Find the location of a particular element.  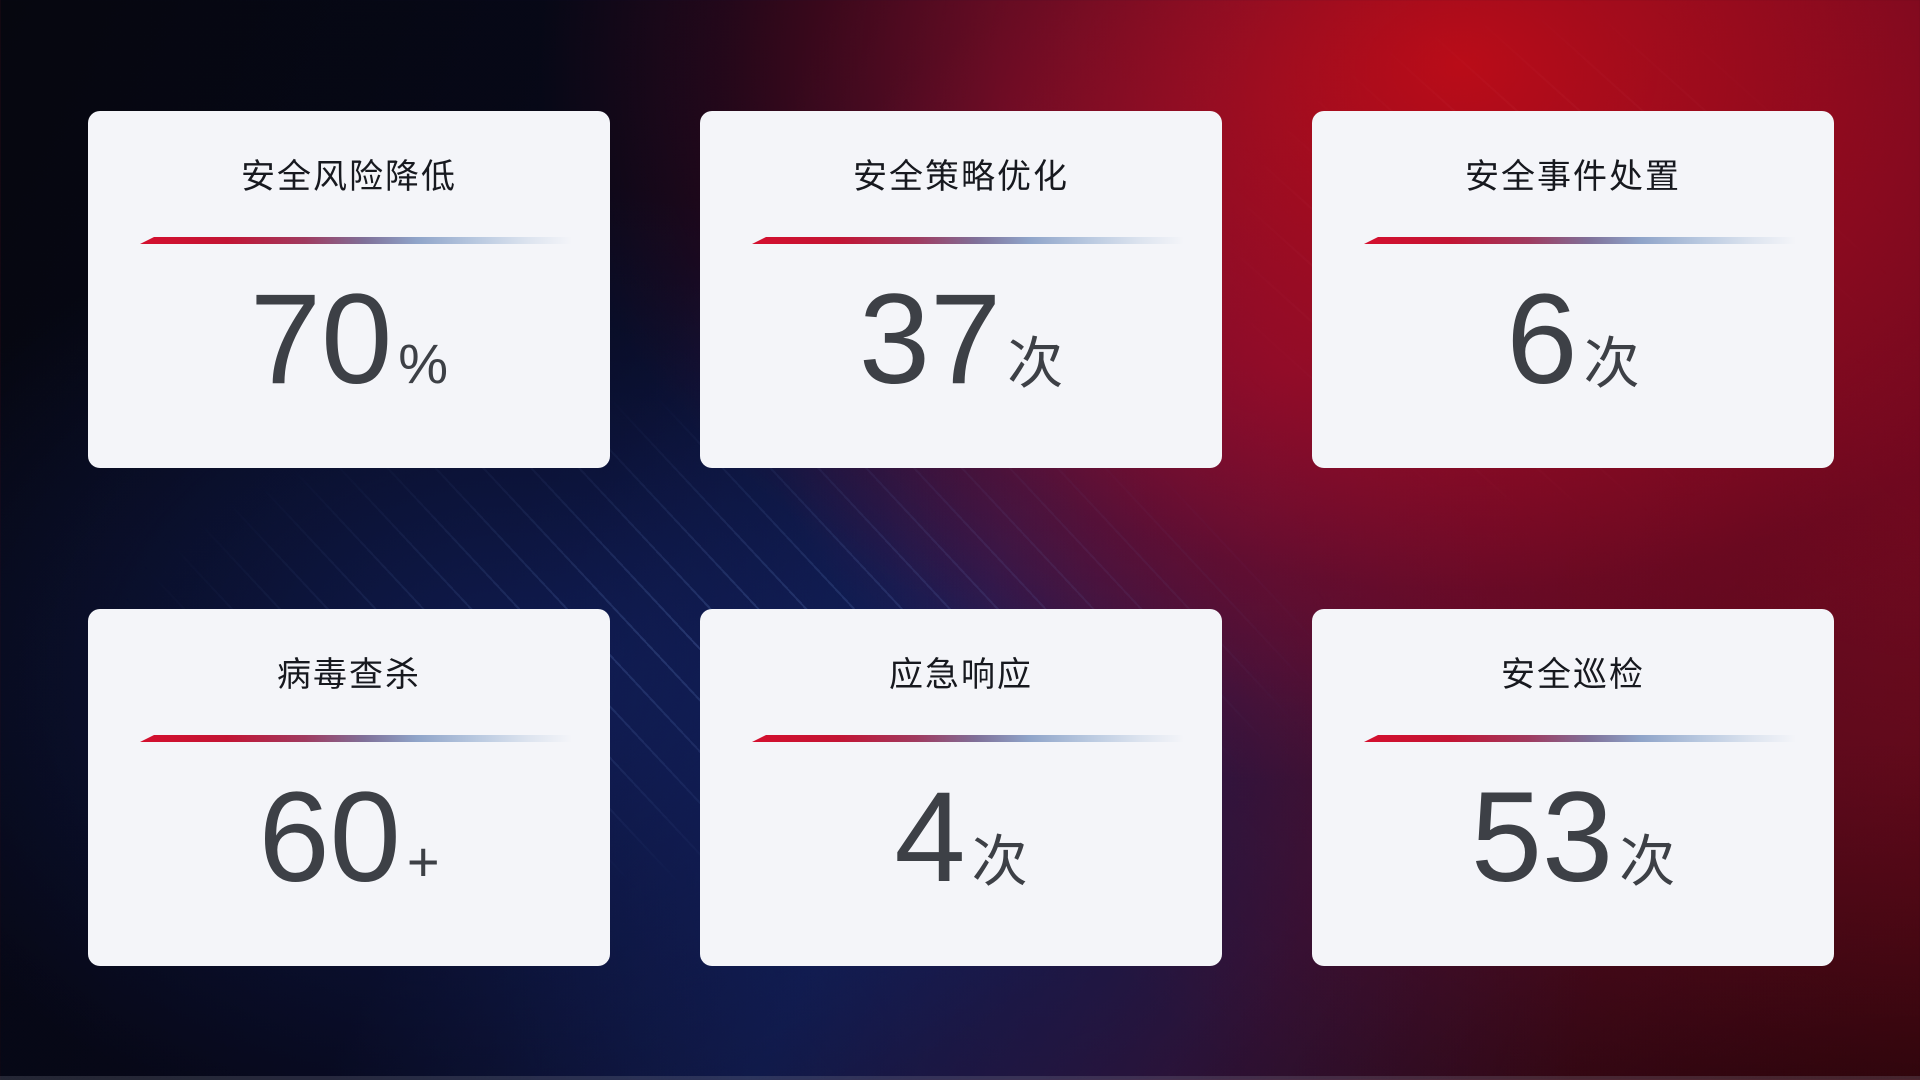

stat-value: 4 is located at coordinates (930, 837).